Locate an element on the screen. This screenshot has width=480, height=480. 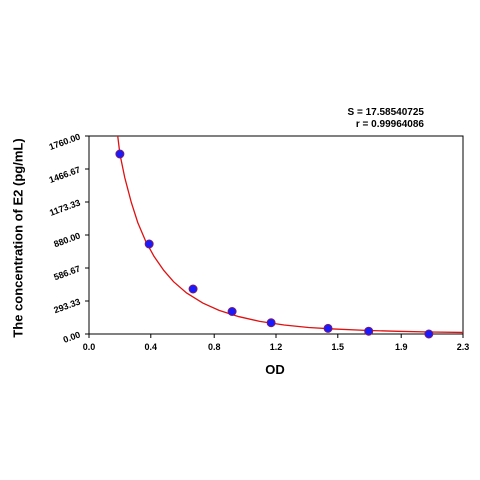
x-tick-label: 0.4 is located at coordinates (151, 347).